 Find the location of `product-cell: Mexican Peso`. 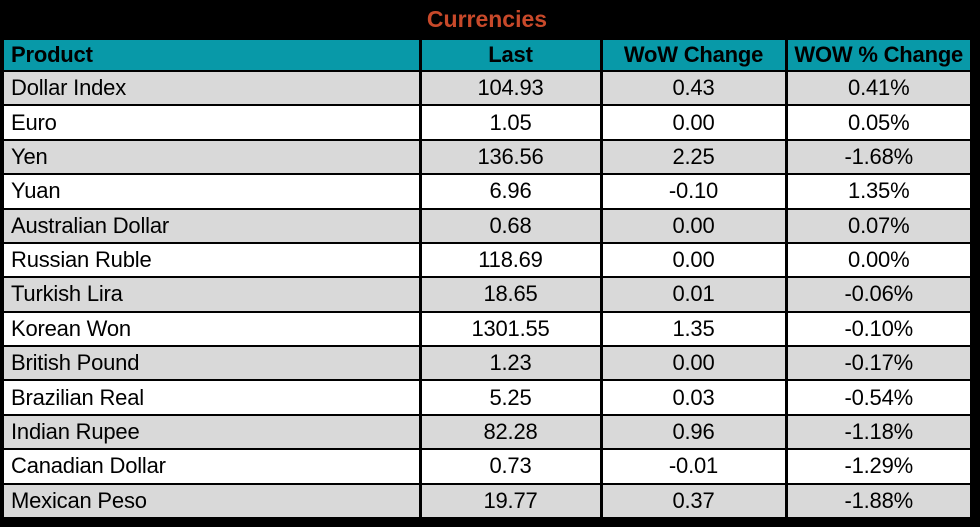

product-cell: Mexican Peso is located at coordinates (212, 500).